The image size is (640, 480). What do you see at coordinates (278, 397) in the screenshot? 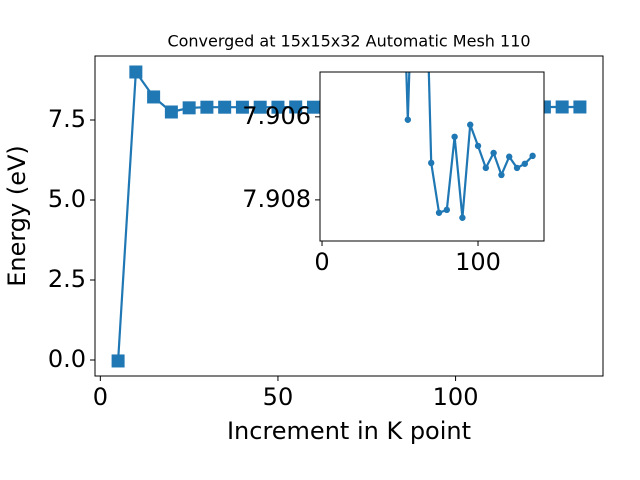
I see `x-tick-label: 50` at bounding box center [278, 397].